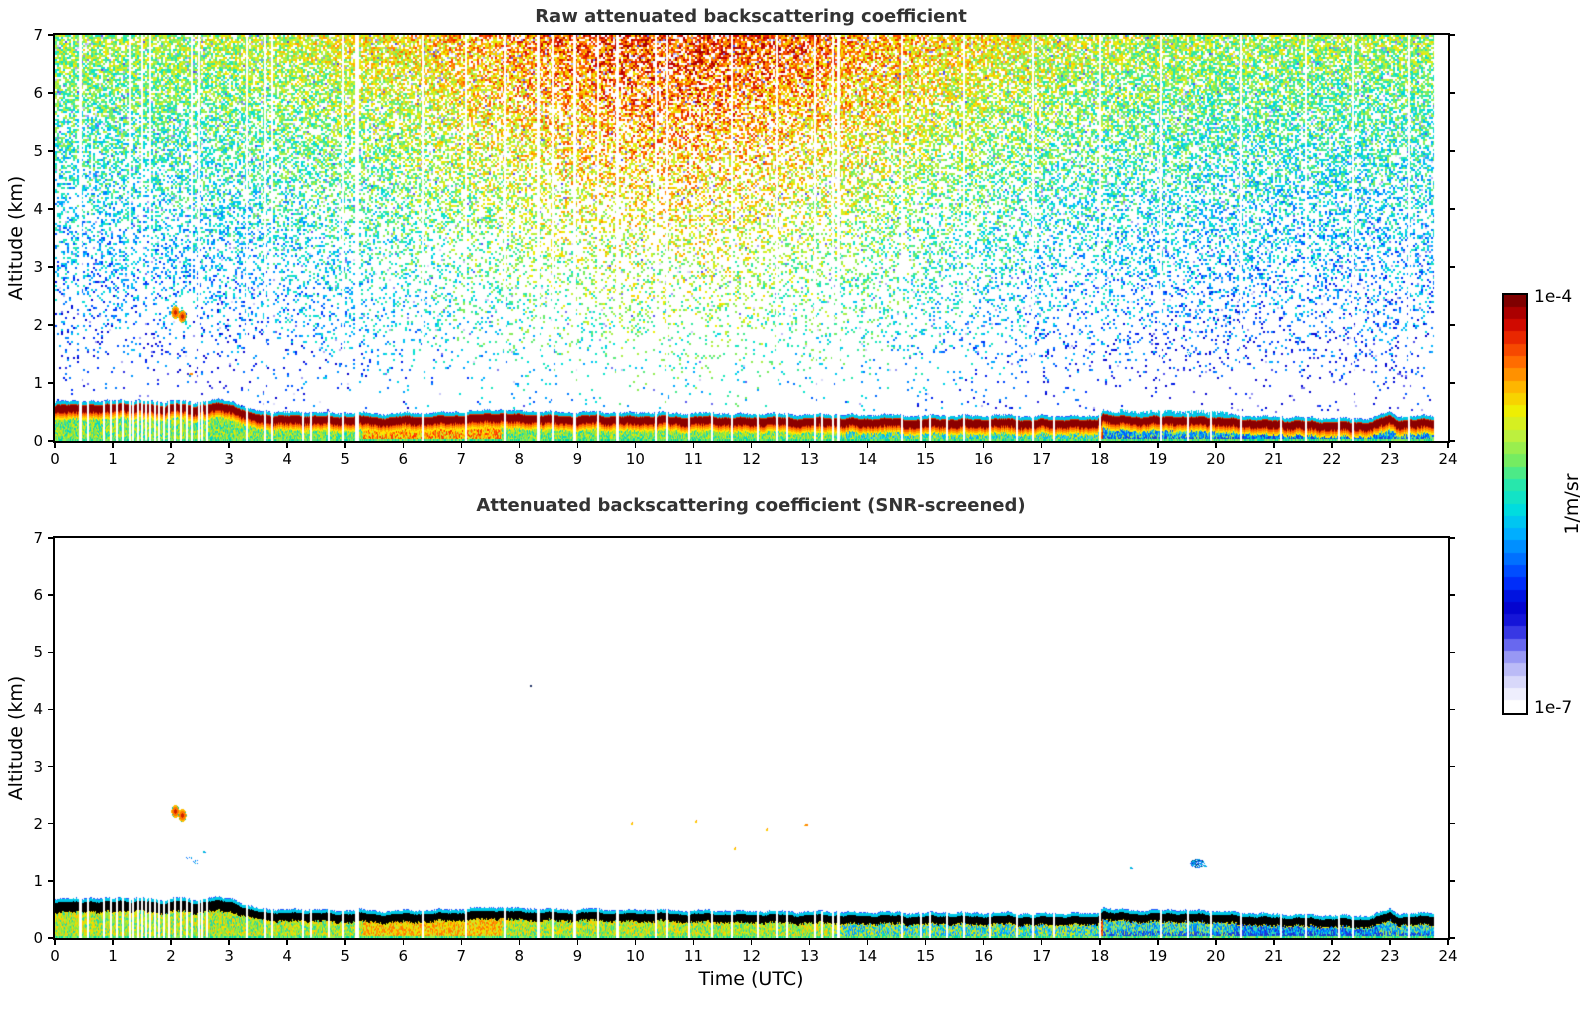 The width and height of the screenshot is (1595, 1020). What do you see at coordinates (1100, 459) in the screenshot?
I see `x-tick-label: 18` at bounding box center [1100, 459].